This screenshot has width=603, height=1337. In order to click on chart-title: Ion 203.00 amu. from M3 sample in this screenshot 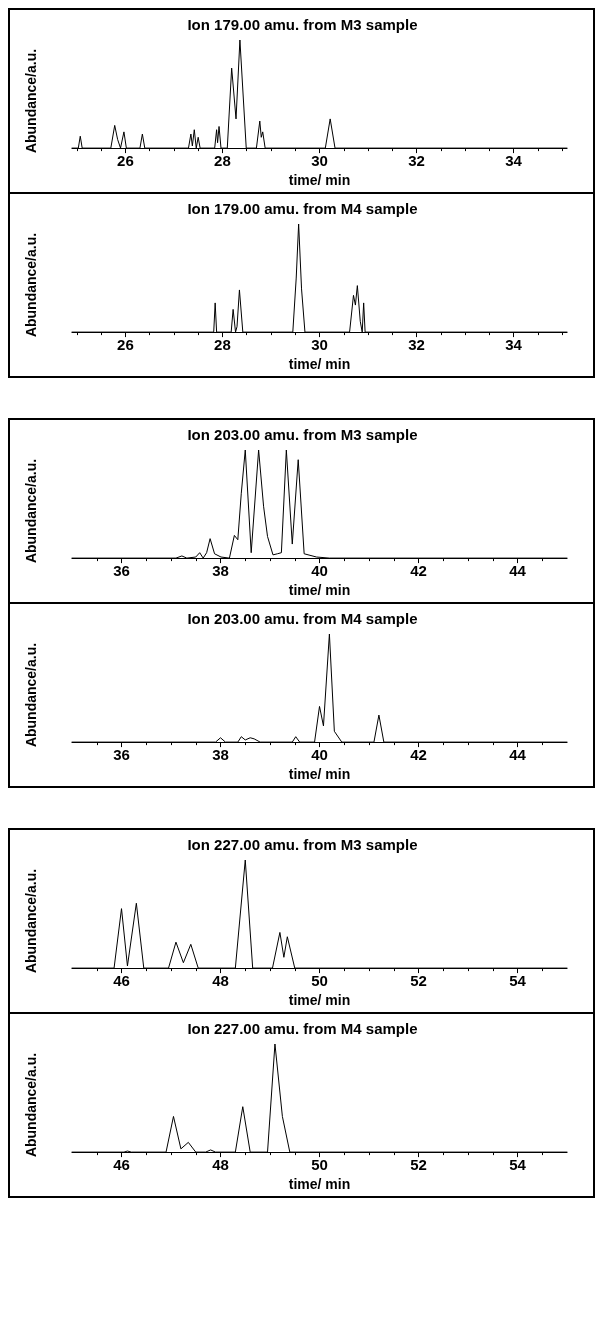, I will do `click(302, 434)`.